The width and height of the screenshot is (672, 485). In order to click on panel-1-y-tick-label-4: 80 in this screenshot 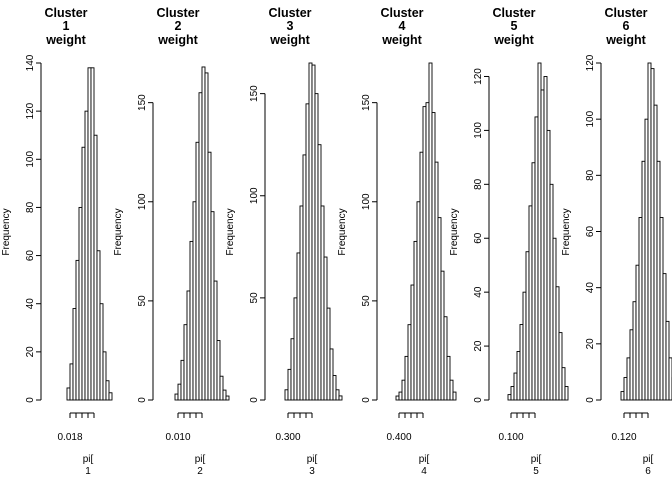, I will do `click(30, 207)`.